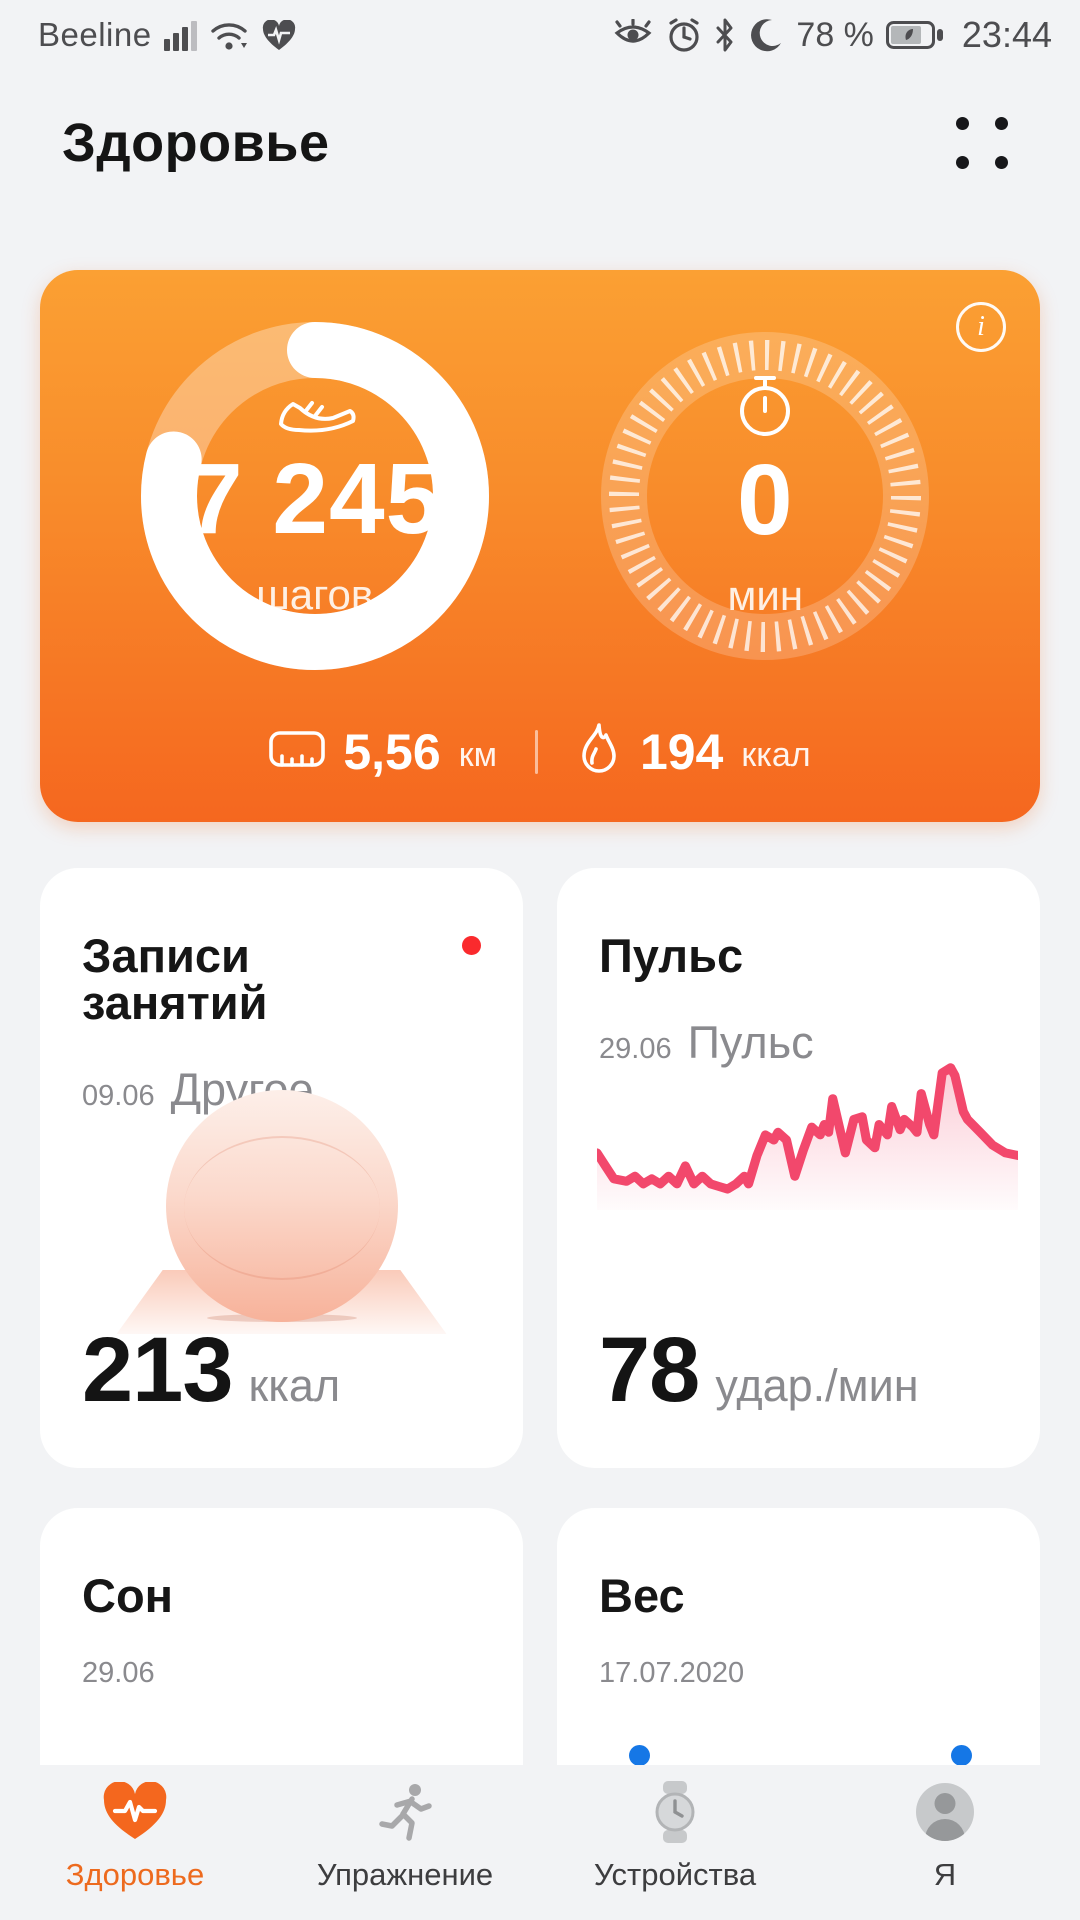 The image size is (1080, 1920). I want to click on alarm-icon, so click(684, 35).